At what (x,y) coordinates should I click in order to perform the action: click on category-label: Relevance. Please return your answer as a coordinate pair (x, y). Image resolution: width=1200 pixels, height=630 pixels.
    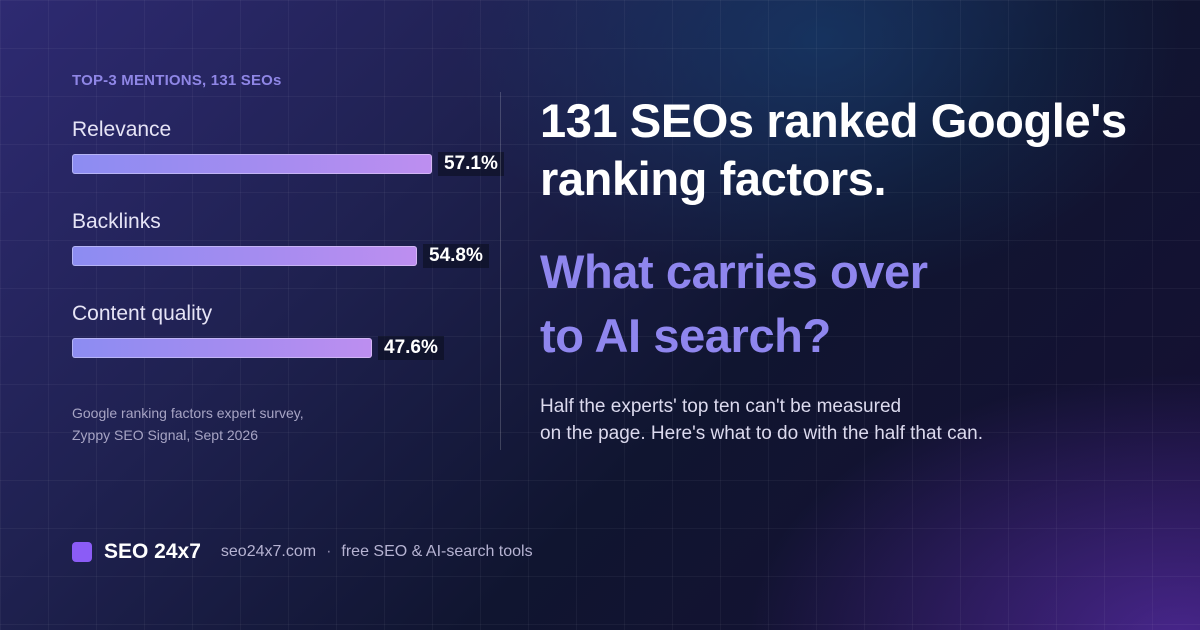
    Looking at the image, I should click on (122, 129).